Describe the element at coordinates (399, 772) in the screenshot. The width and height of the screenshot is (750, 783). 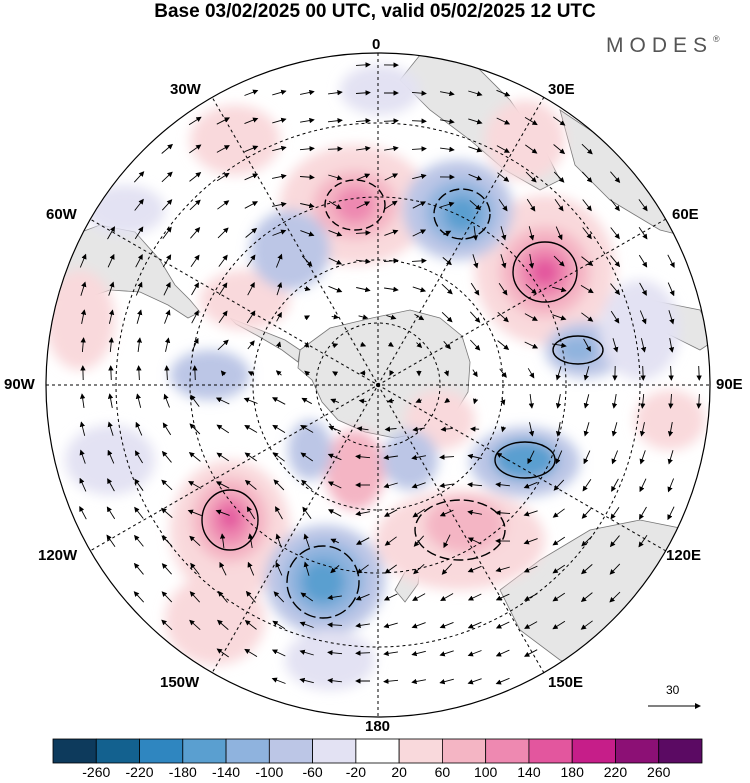
I see `colorbar-tick-label: 20` at that location.